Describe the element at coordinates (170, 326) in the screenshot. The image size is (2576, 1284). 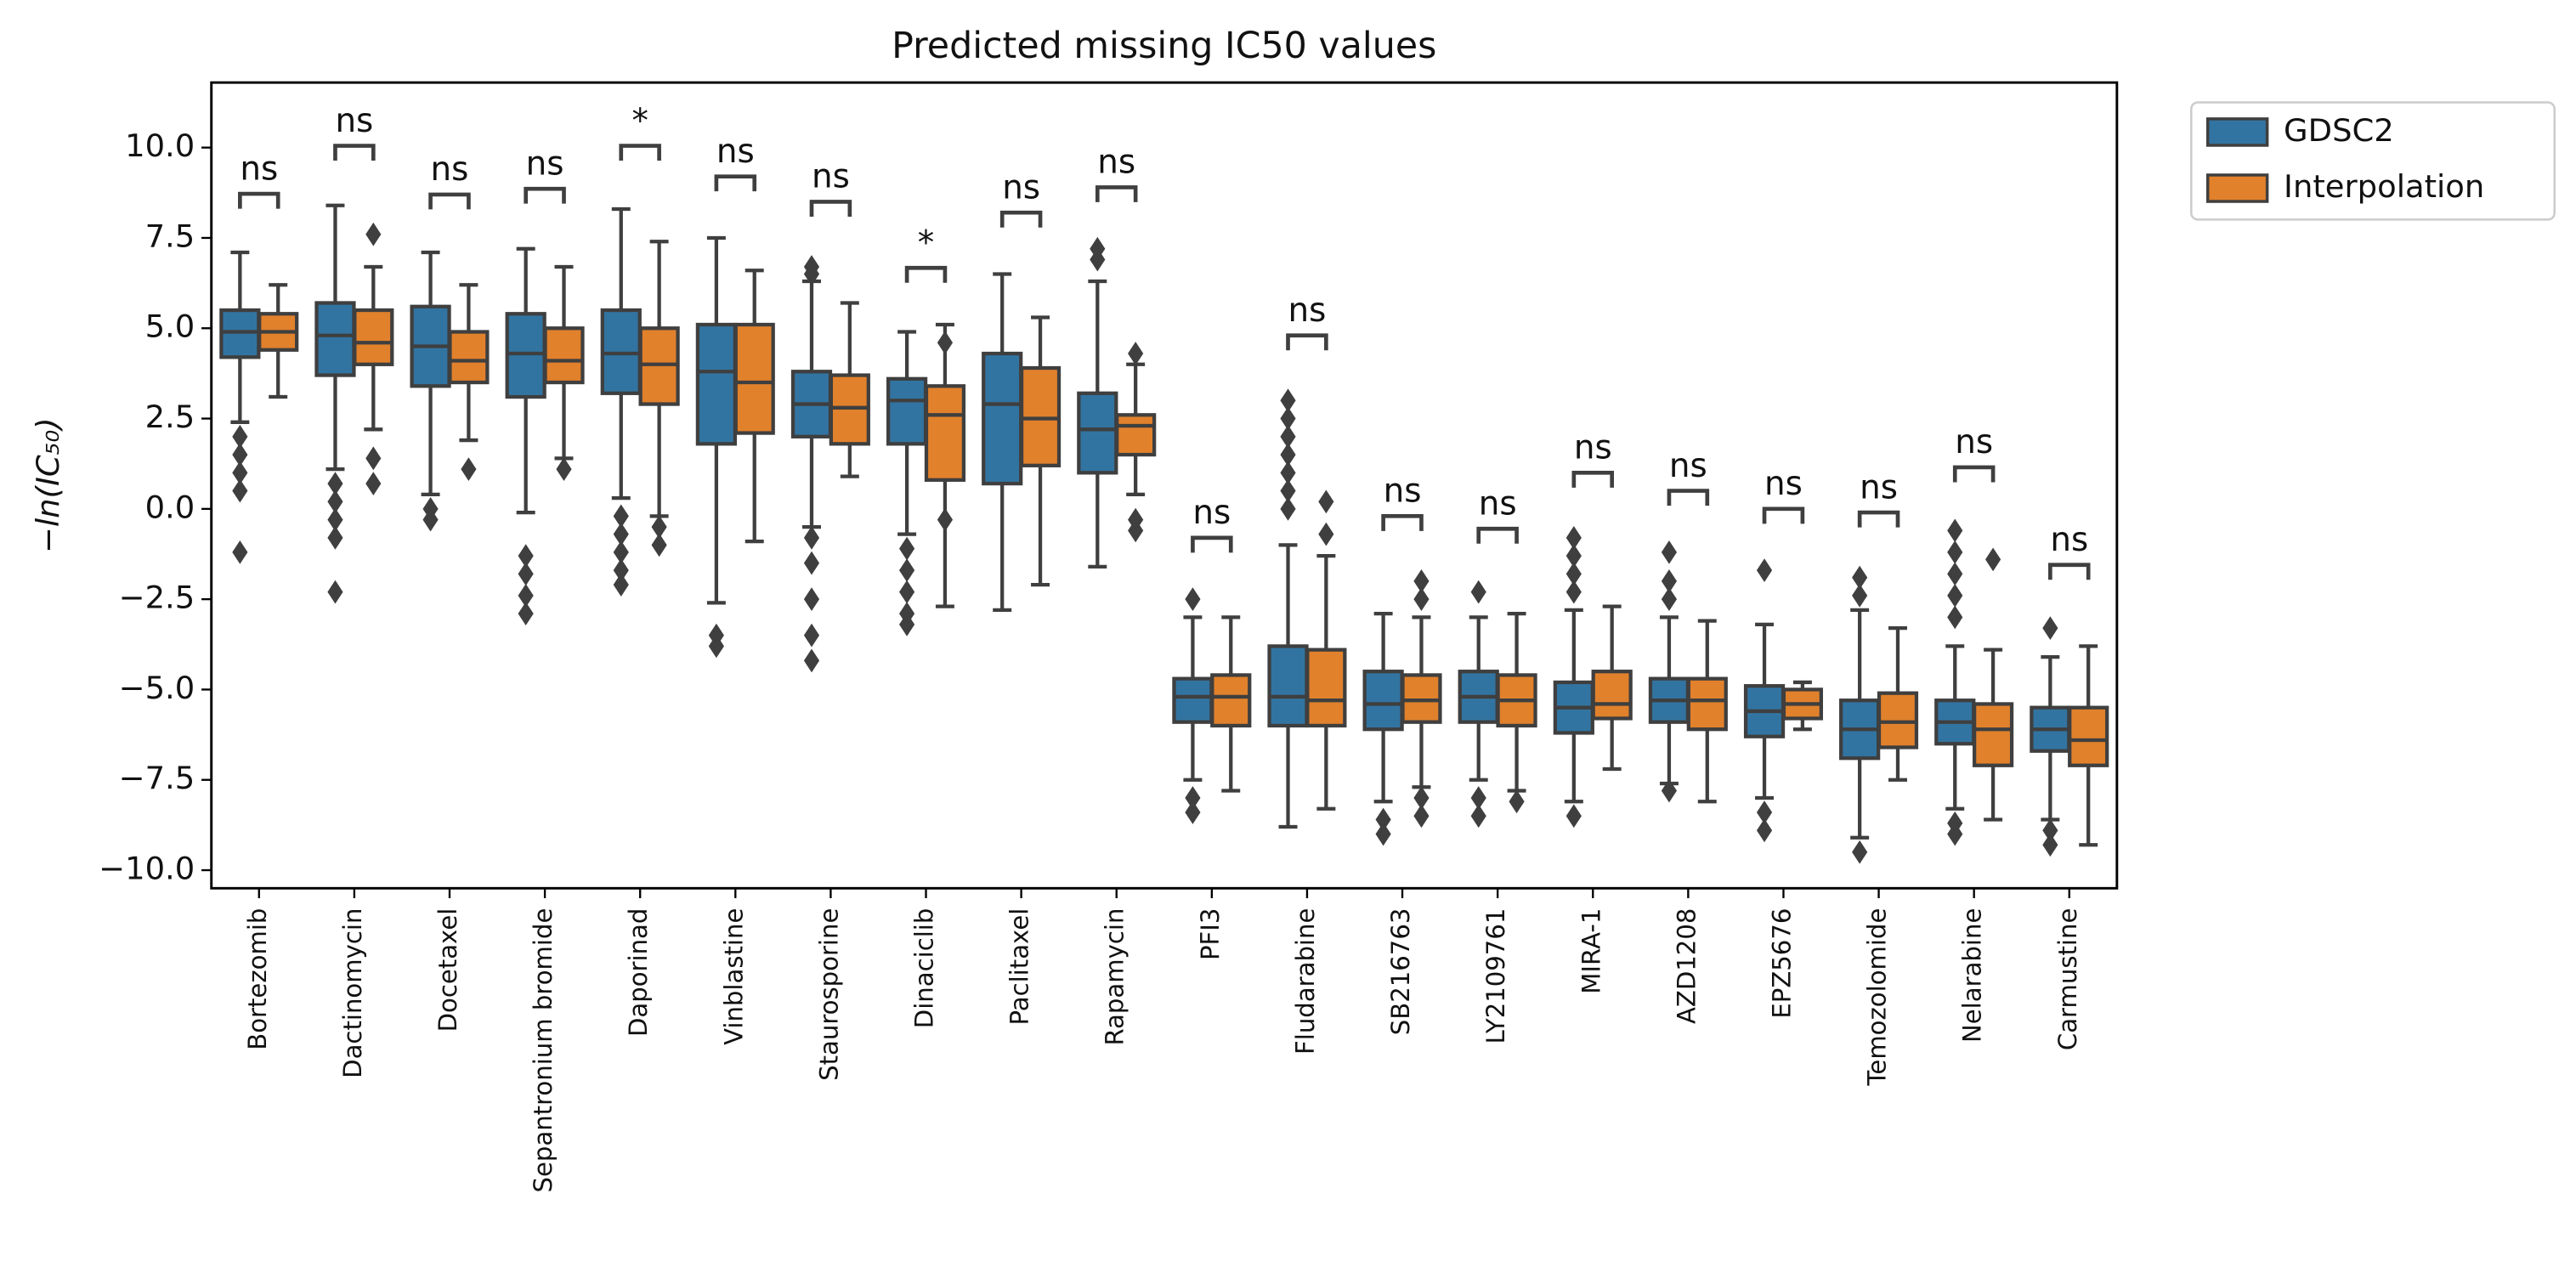
I see `y-tick-label: 5.0` at that location.